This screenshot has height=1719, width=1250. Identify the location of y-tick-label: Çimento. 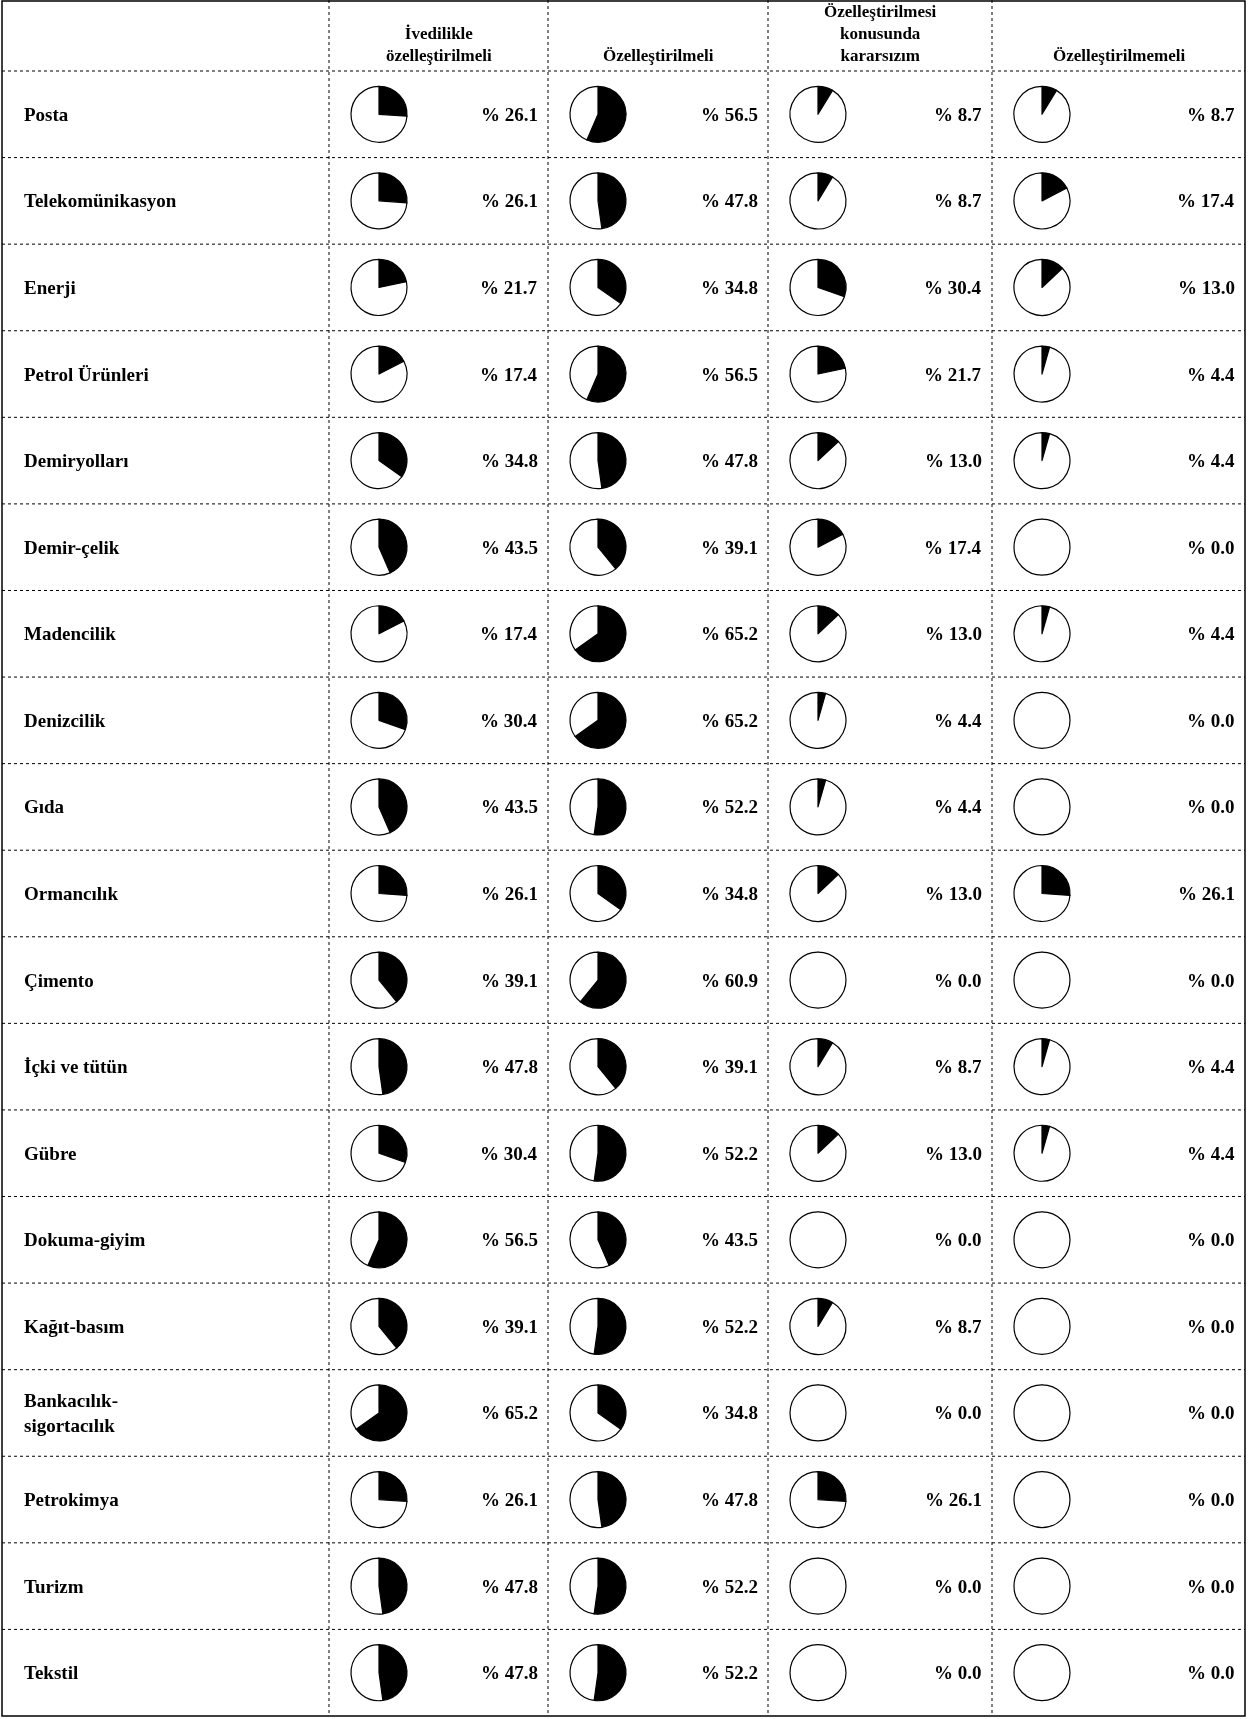
(59, 980).